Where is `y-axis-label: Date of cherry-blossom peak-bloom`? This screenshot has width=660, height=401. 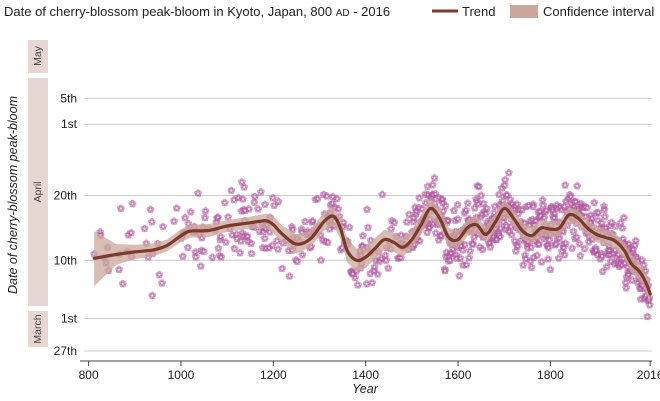
y-axis-label: Date of cherry-blossom peak-bloom is located at coordinates (13, 195).